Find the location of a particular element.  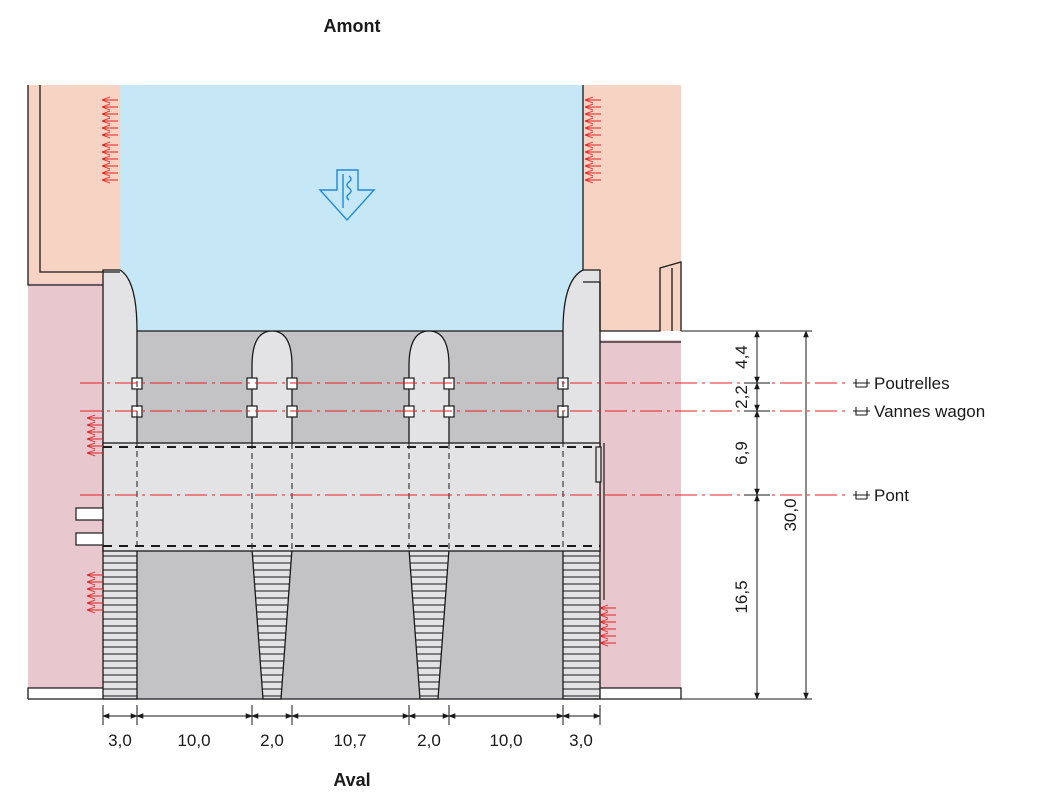

dim-h-5: 2,0 is located at coordinates (429, 740).